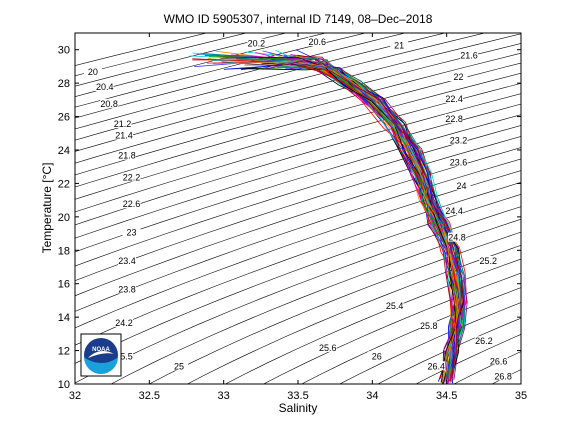 The height and width of the screenshot is (432, 576). I want to click on x-tick-label: 34, so click(372, 396).